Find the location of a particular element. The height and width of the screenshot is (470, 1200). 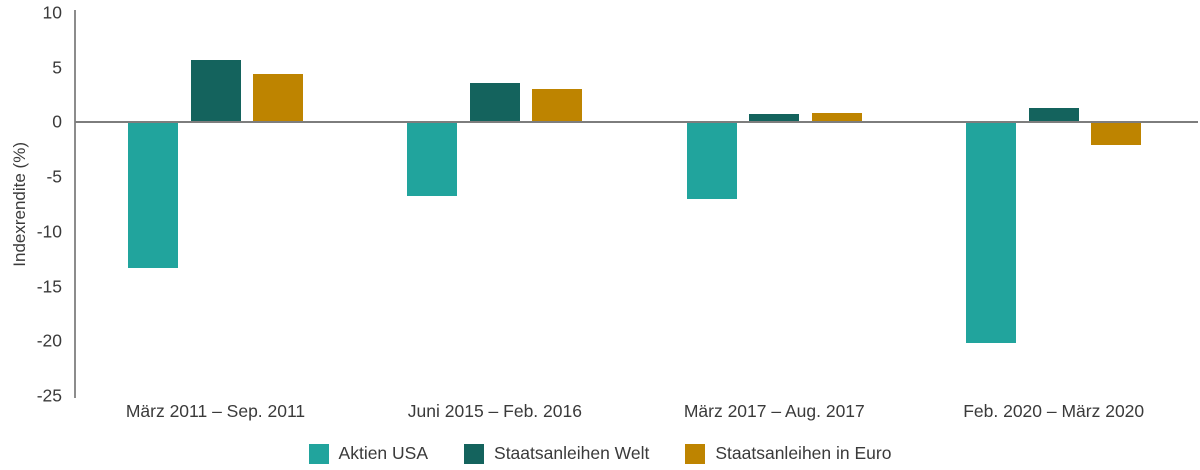

legend-label: Staatsanleihen Welt is located at coordinates (572, 453).